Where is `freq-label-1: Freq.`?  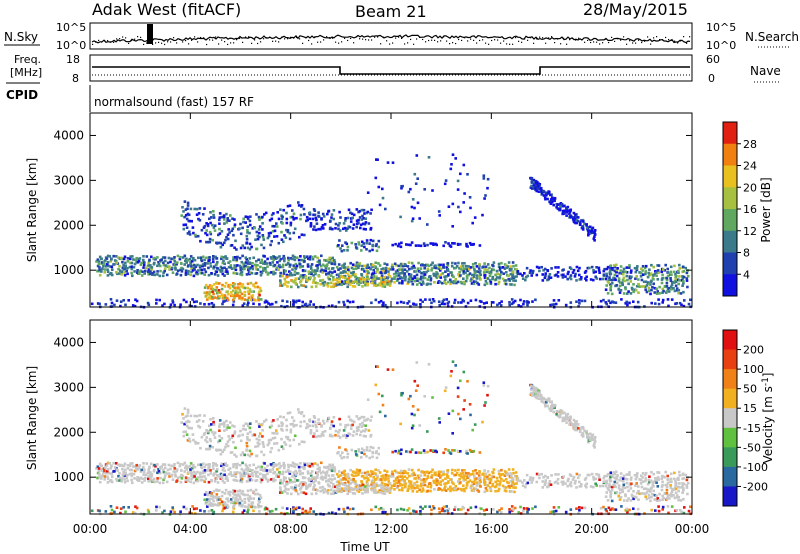
freq-label-1: Freq. is located at coordinates (27, 59).